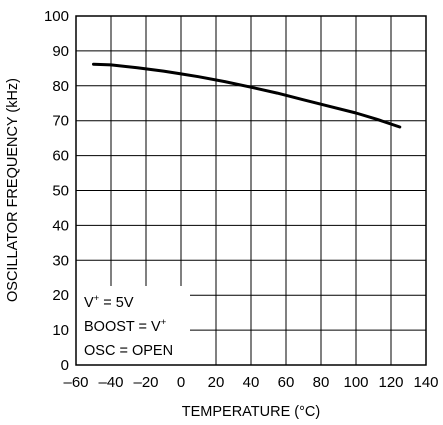 The image size is (443, 425). Describe the element at coordinates (181, 382) in the screenshot. I see `x-tick-label: 0` at that location.